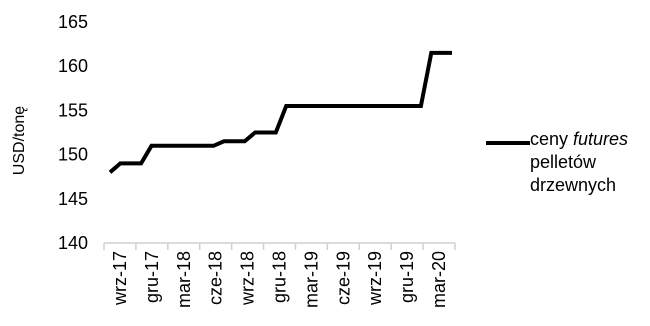  Describe the element at coordinates (19, 140) in the screenshot. I see `y-axis-label: USD/tonę` at that location.